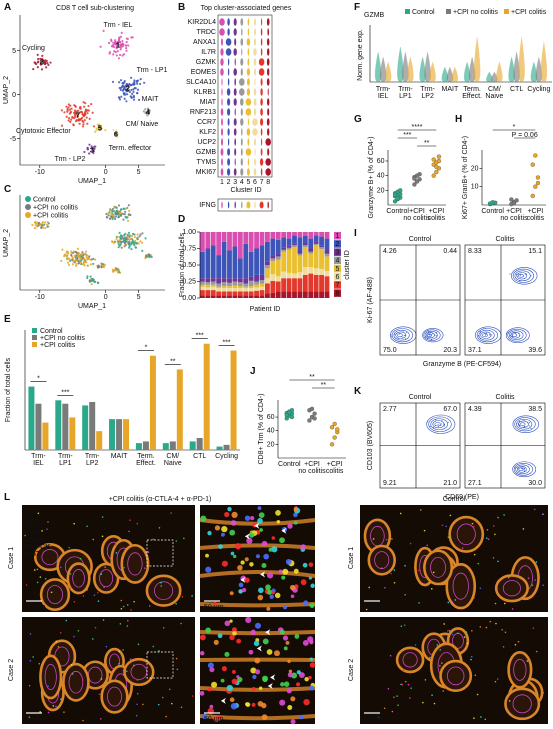 Image resolution: width=553 pixels, height=729 pixels. Describe the element at coordinates (160, 499) in the screenshot. I see `section-title: +CPI colitis (α-CTLA-4 + α-PD-1)` at that location.